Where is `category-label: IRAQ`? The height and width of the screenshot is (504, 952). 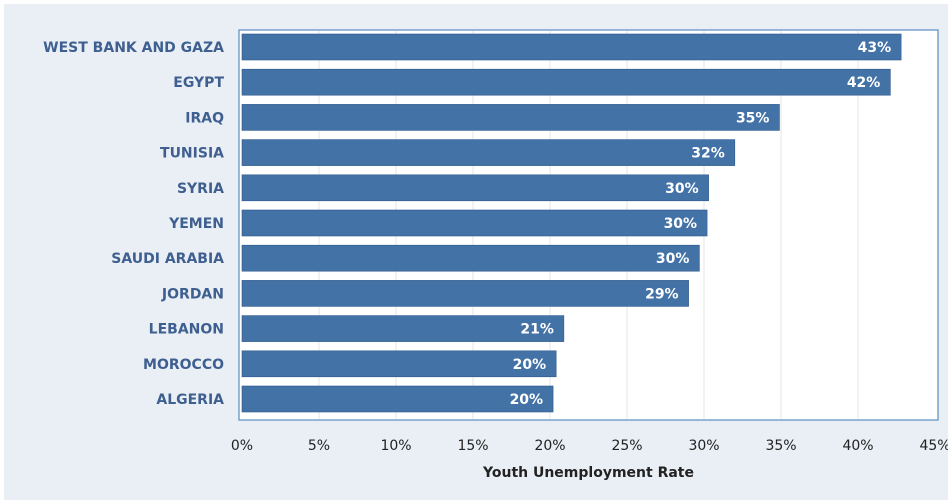
category-label: IRAQ is located at coordinates (204, 118).